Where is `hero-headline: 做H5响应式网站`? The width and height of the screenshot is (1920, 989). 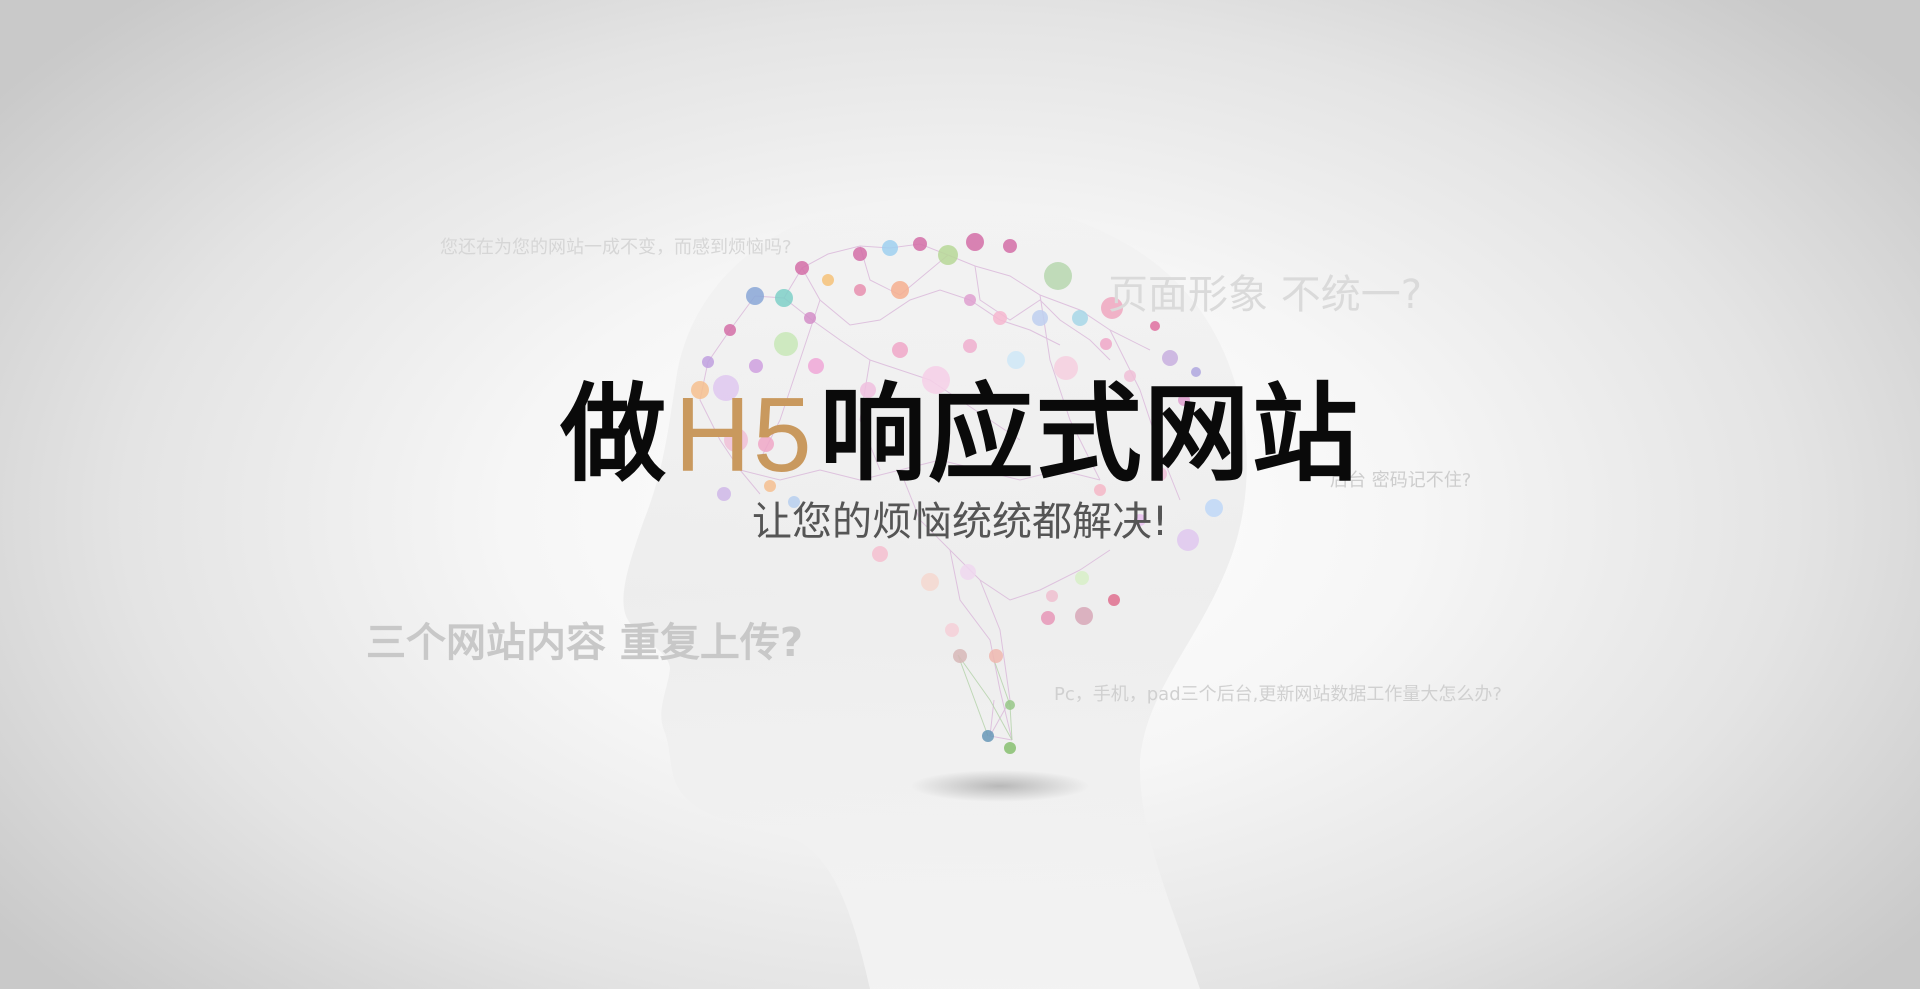
hero-headline: 做H5响应式网站 is located at coordinates (960, 435).